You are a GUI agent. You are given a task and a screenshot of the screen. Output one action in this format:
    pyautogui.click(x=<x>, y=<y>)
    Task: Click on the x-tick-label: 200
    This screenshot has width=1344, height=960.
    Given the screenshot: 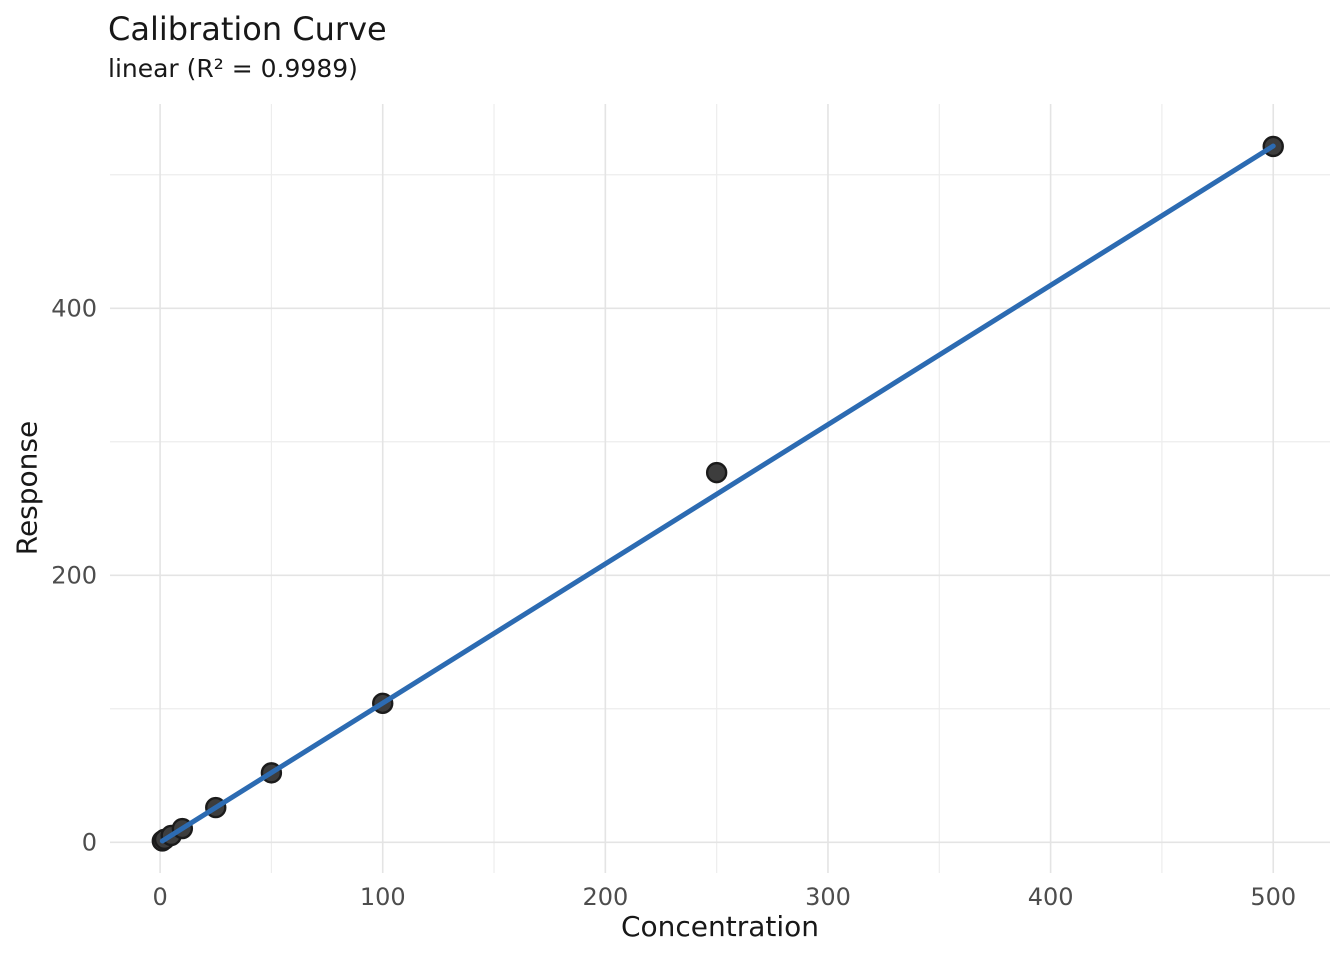 What is the action you would take?
    pyautogui.click(x=605, y=897)
    